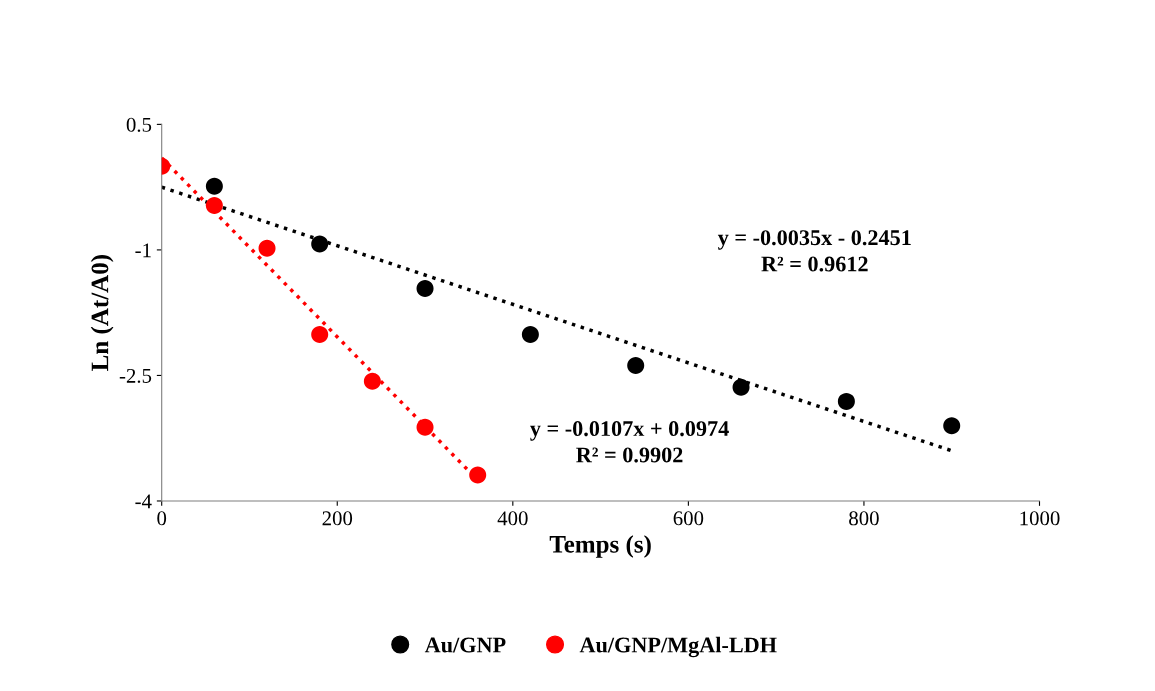  What do you see at coordinates (102, 313) in the screenshot?
I see `y-axis-title: Ln (At/A0)` at bounding box center [102, 313].